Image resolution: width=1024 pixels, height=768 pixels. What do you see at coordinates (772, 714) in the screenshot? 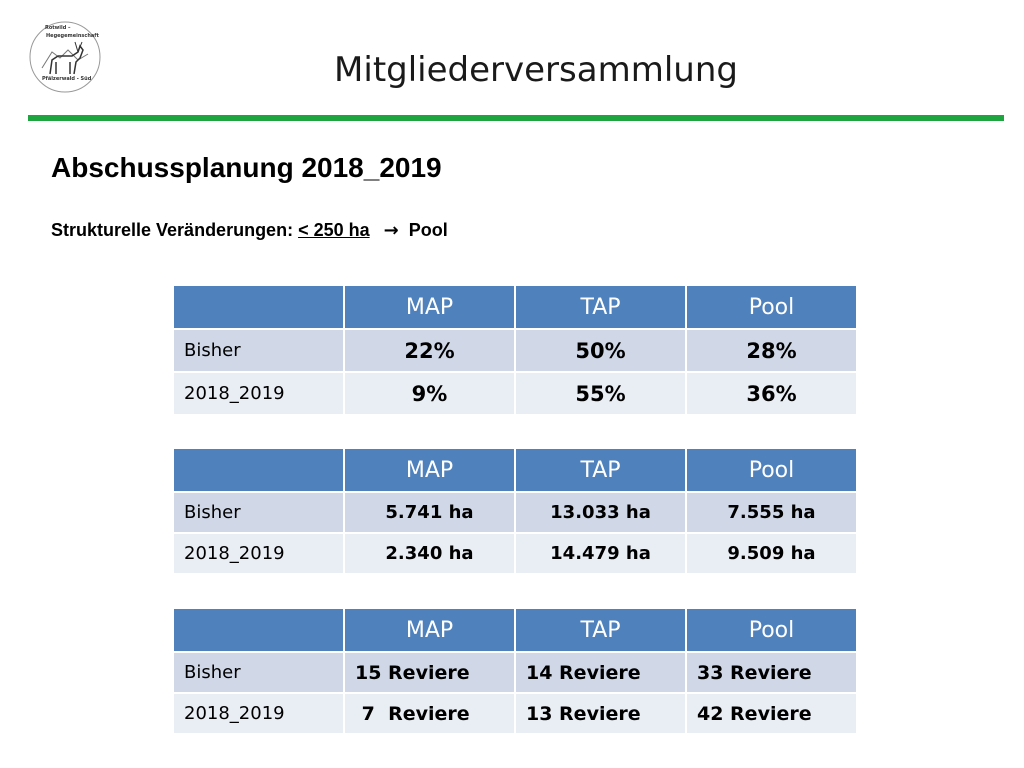
I see `cell-pool: 42 Reviere` at bounding box center [772, 714].